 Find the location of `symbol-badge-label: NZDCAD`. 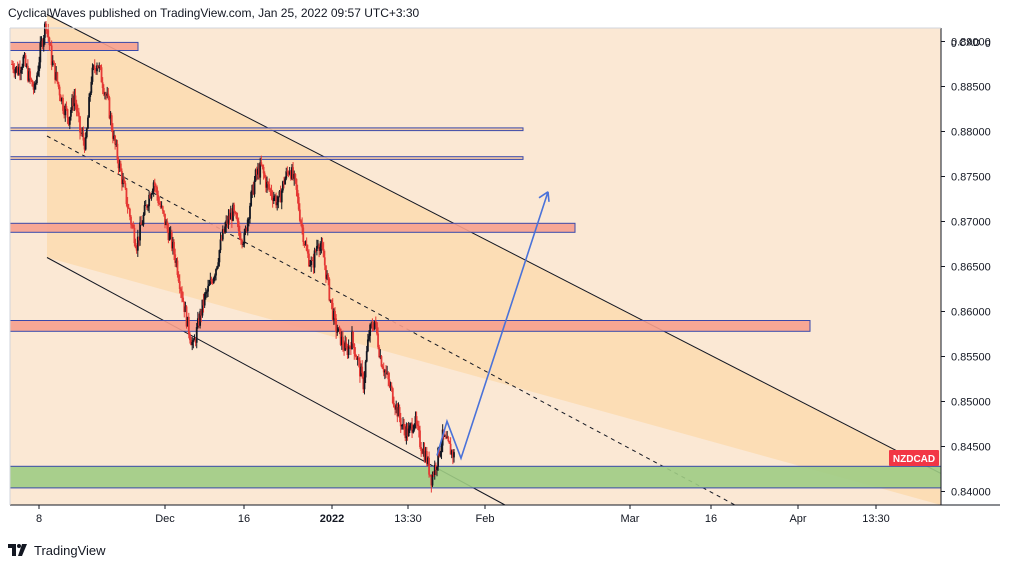

symbol-badge-label: NZDCAD is located at coordinates (914, 459).